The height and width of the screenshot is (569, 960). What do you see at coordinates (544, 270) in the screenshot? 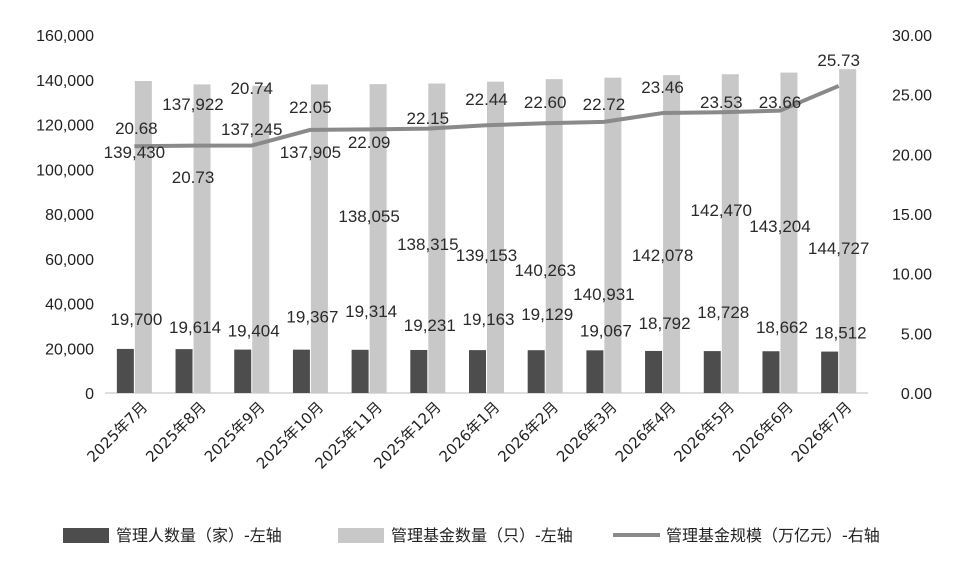
I see `fund-count-label: 140,263` at bounding box center [544, 270].